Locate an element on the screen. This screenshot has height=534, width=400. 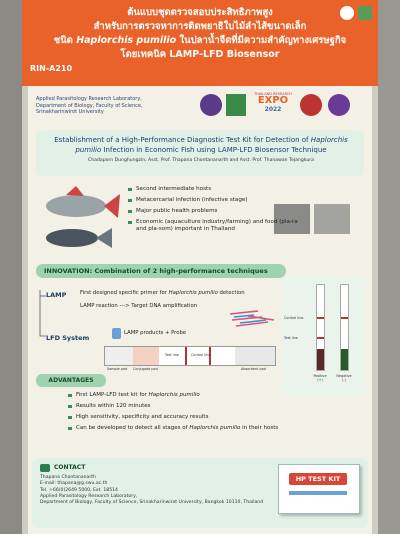
expo-logo: THAILAND RESEARCH EXPO 2022 is located at coordinates (273, 105).